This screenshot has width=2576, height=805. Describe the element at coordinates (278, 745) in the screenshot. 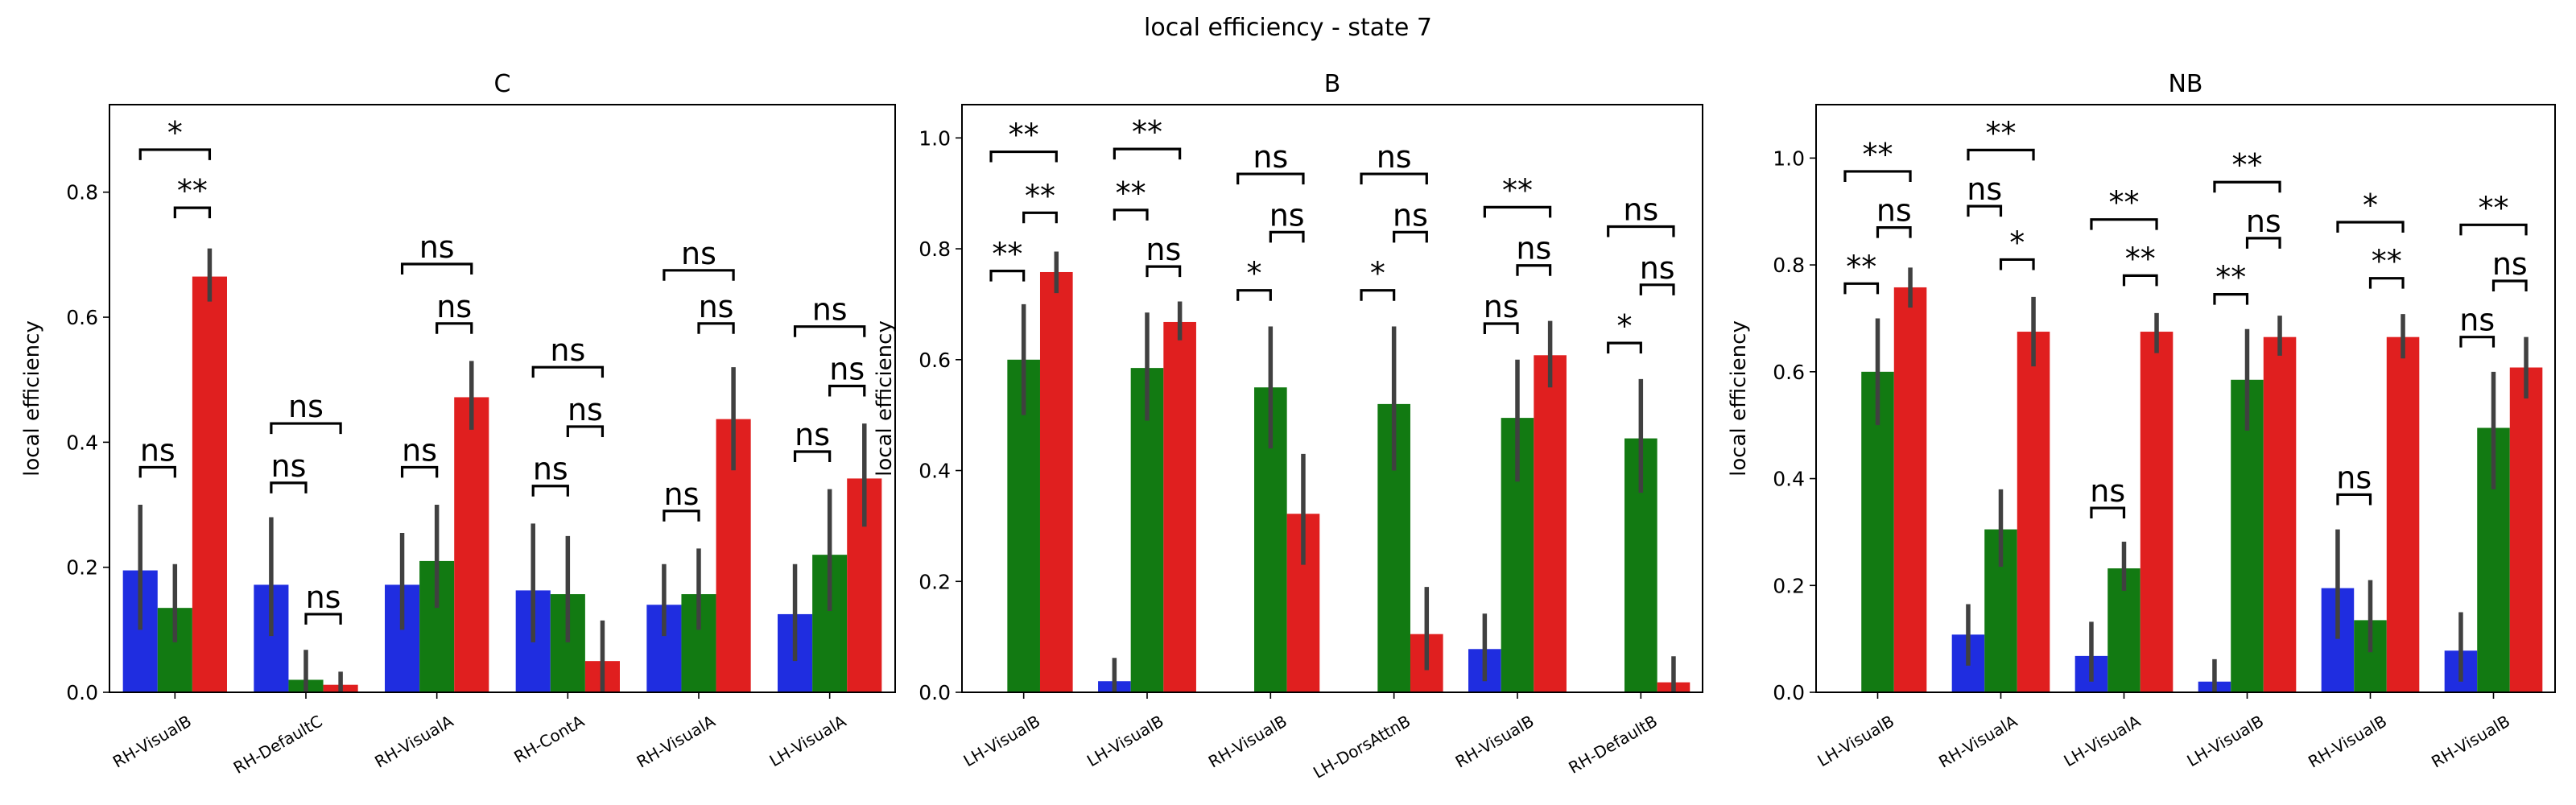

I see `x-tick-label: RH-DefaultC` at that location.